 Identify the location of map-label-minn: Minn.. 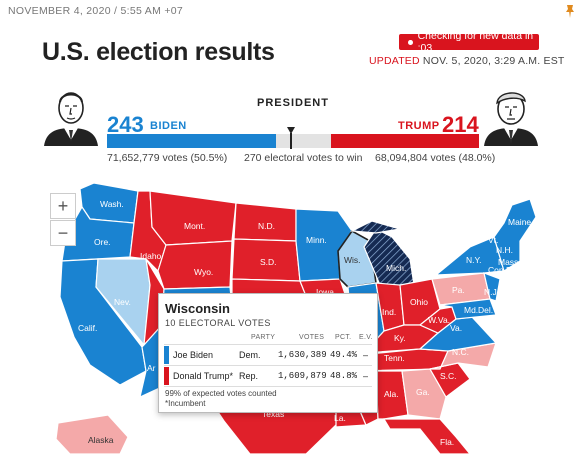
(316, 240).